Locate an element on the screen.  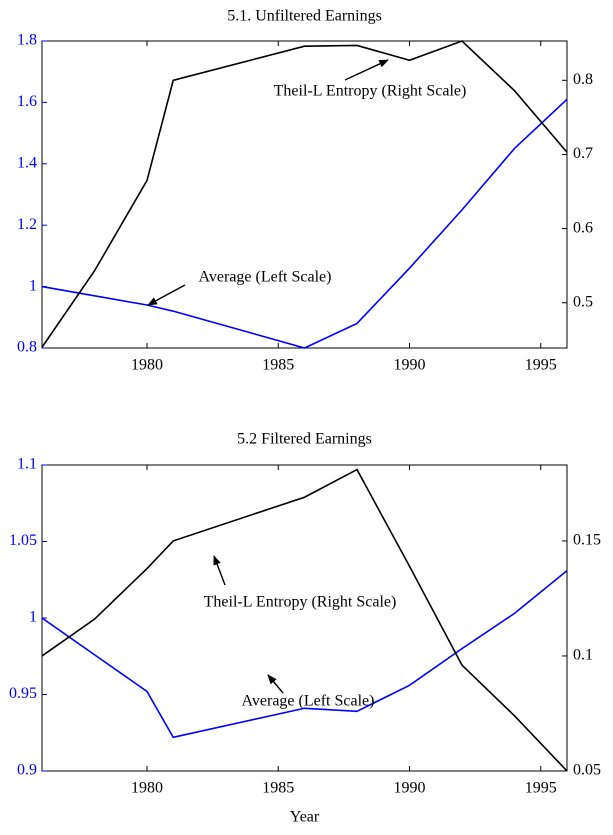
y2-tick-label: 0.5 is located at coordinates (583, 301).